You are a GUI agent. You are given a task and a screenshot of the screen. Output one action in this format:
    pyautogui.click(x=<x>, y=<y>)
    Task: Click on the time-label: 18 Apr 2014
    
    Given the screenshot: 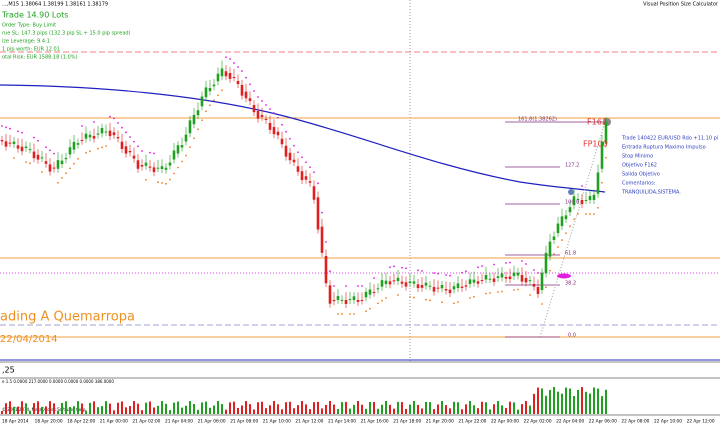 What is the action you would take?
    pyautogui.click(x=15, y=422)
    